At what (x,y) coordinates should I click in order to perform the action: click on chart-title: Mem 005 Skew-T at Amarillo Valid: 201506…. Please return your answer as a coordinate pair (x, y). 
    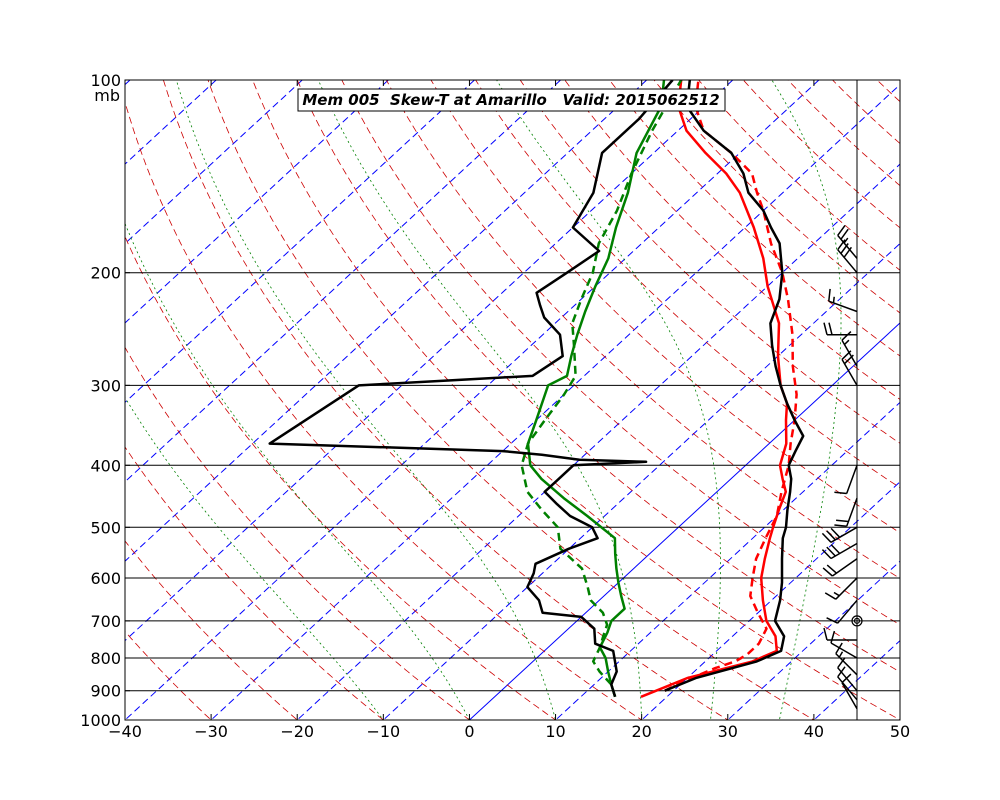
    Looking at the image, I should click on (511, 100).